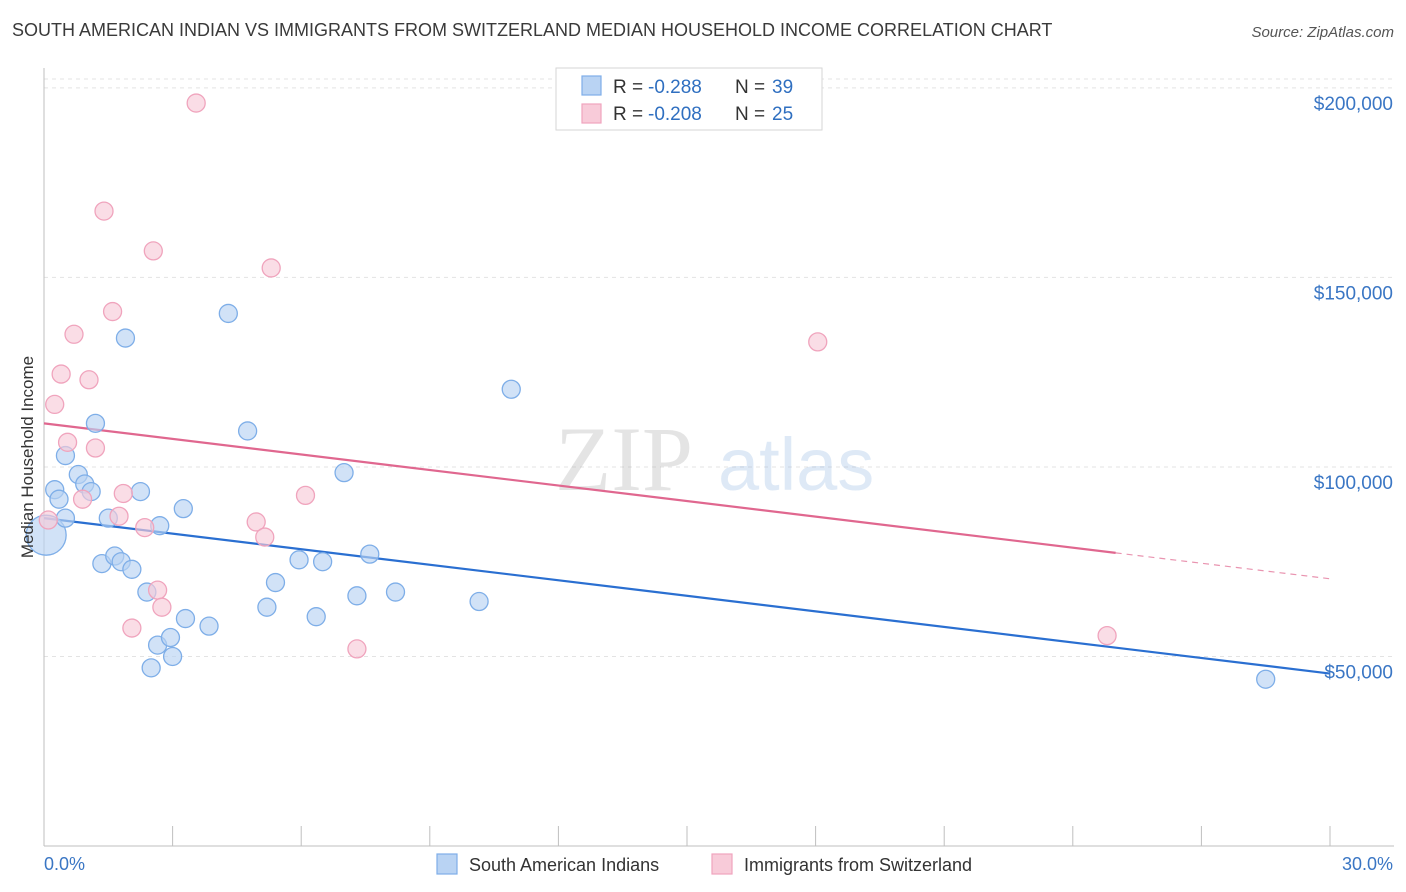  Describe the element at coordinates (675, 87) in the screenshot. I see `legend-r-value-blue: -0.288` at that location.